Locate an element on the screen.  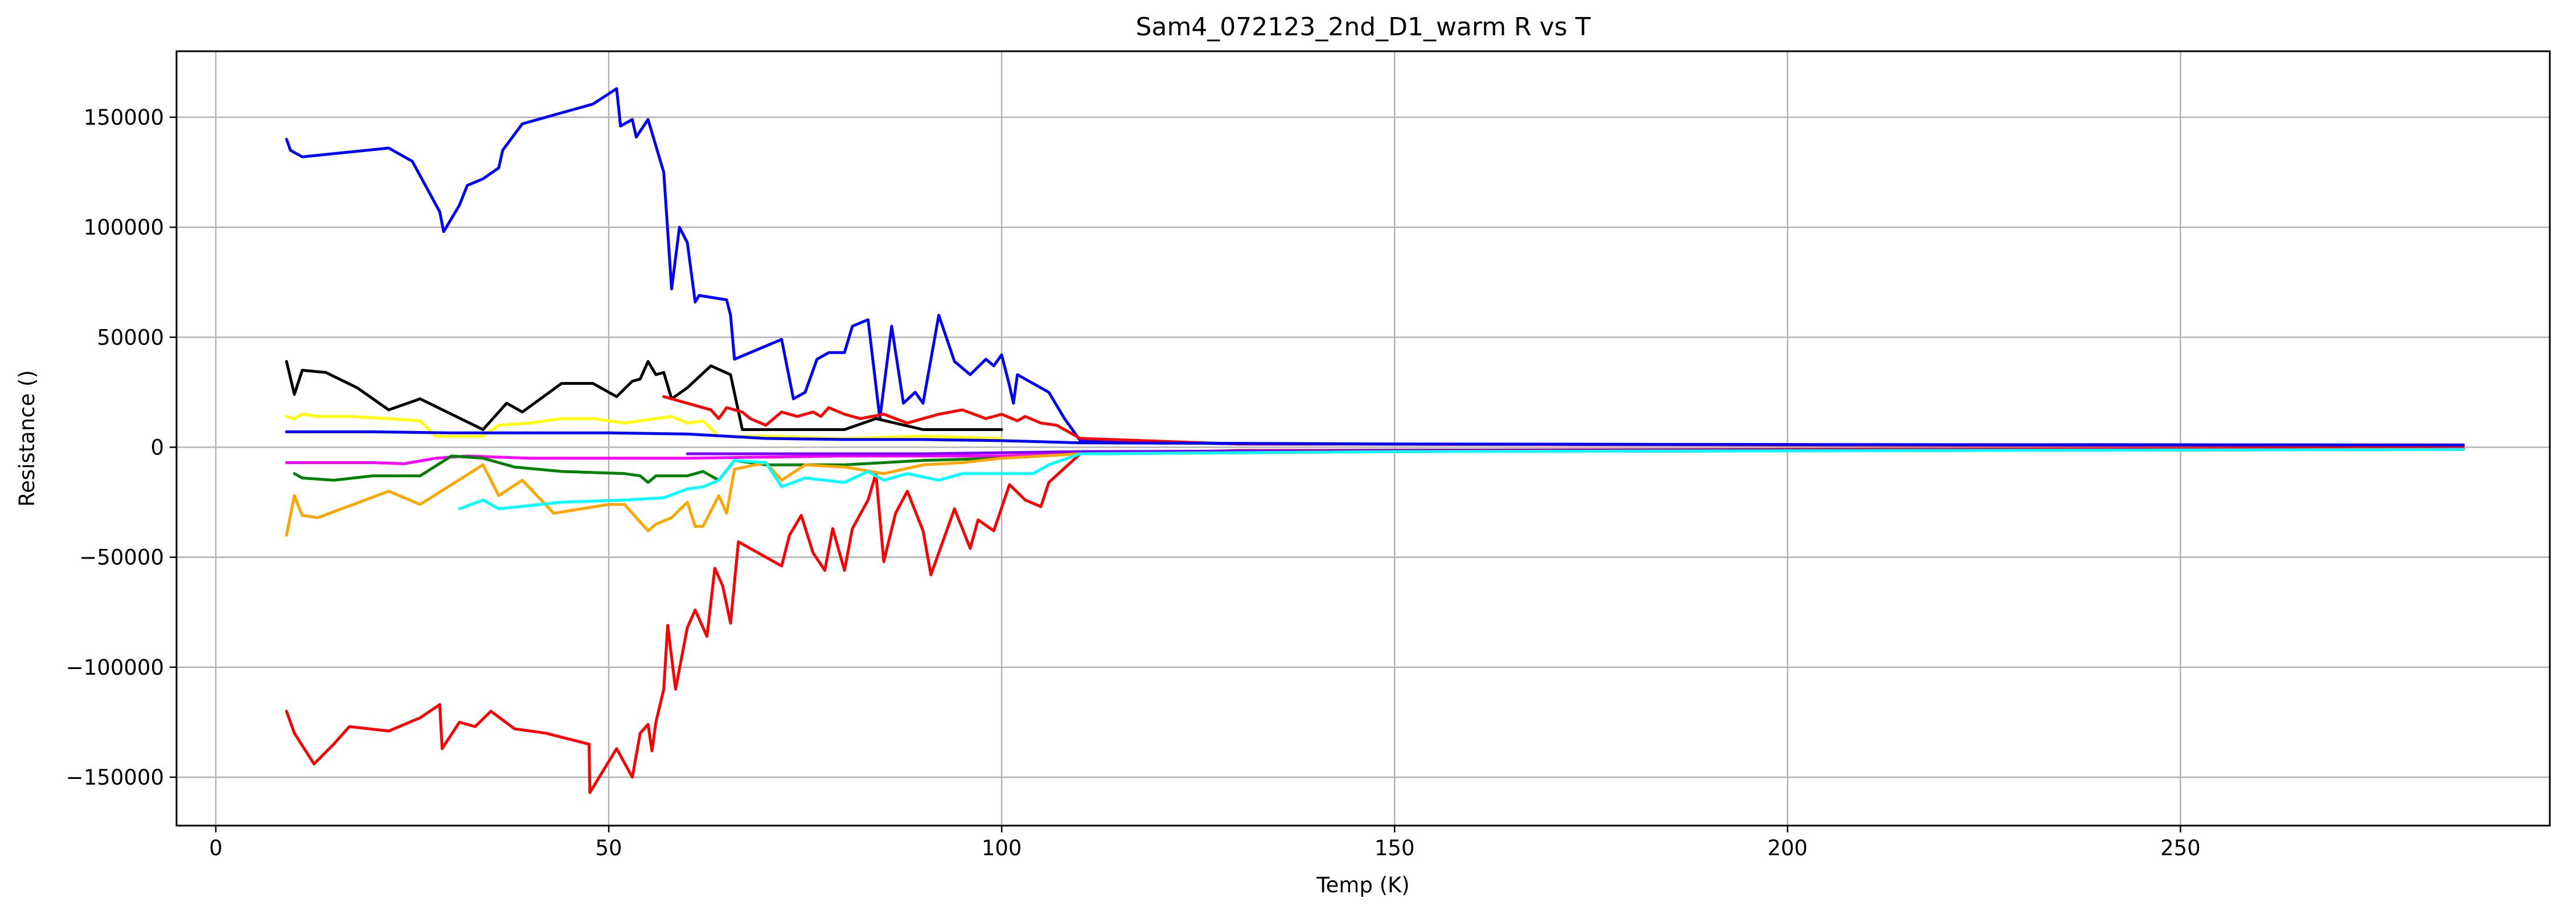
x-tick-label: 150 is located at coordinates (1395, 848).